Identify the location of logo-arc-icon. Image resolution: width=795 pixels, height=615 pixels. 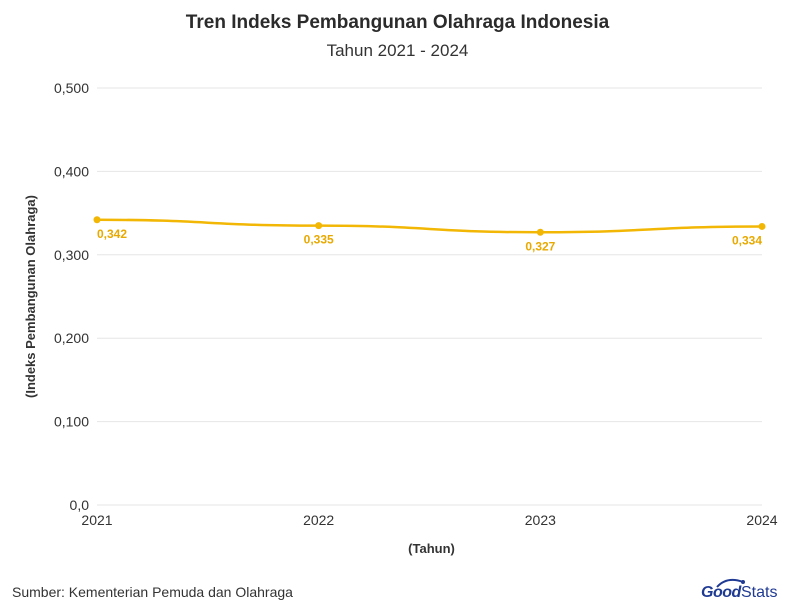
(730, 583).